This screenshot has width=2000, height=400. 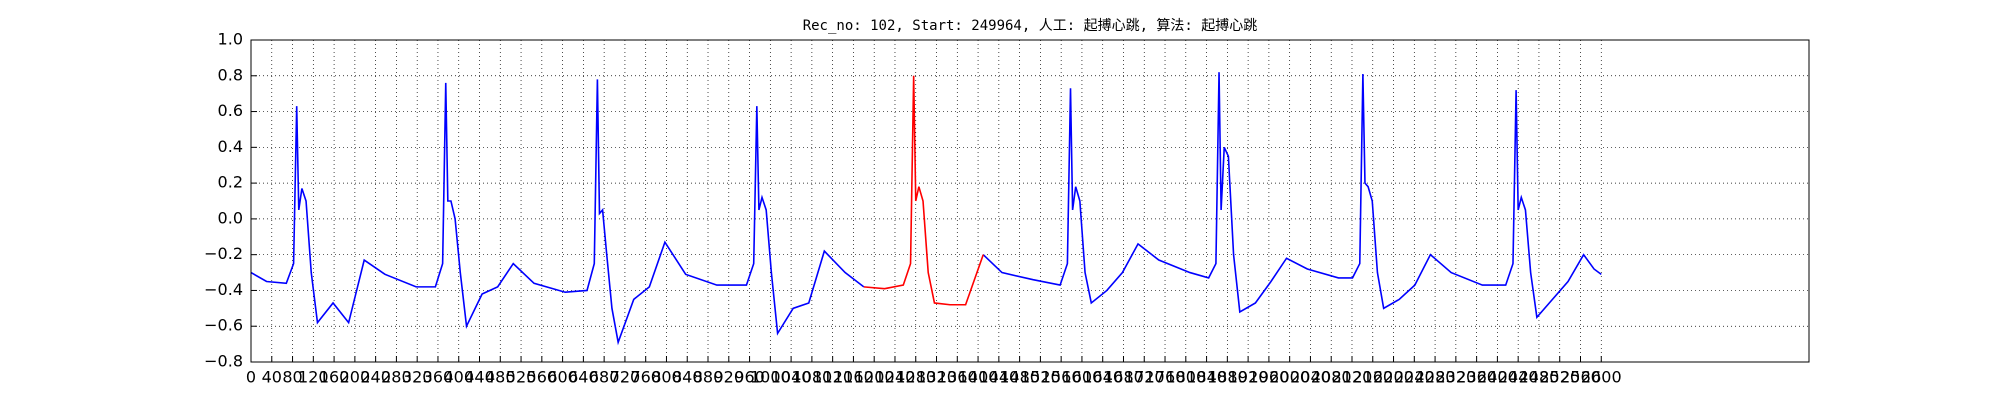 I want to click on x-tick-label: 600, so click(x=562, y=377).